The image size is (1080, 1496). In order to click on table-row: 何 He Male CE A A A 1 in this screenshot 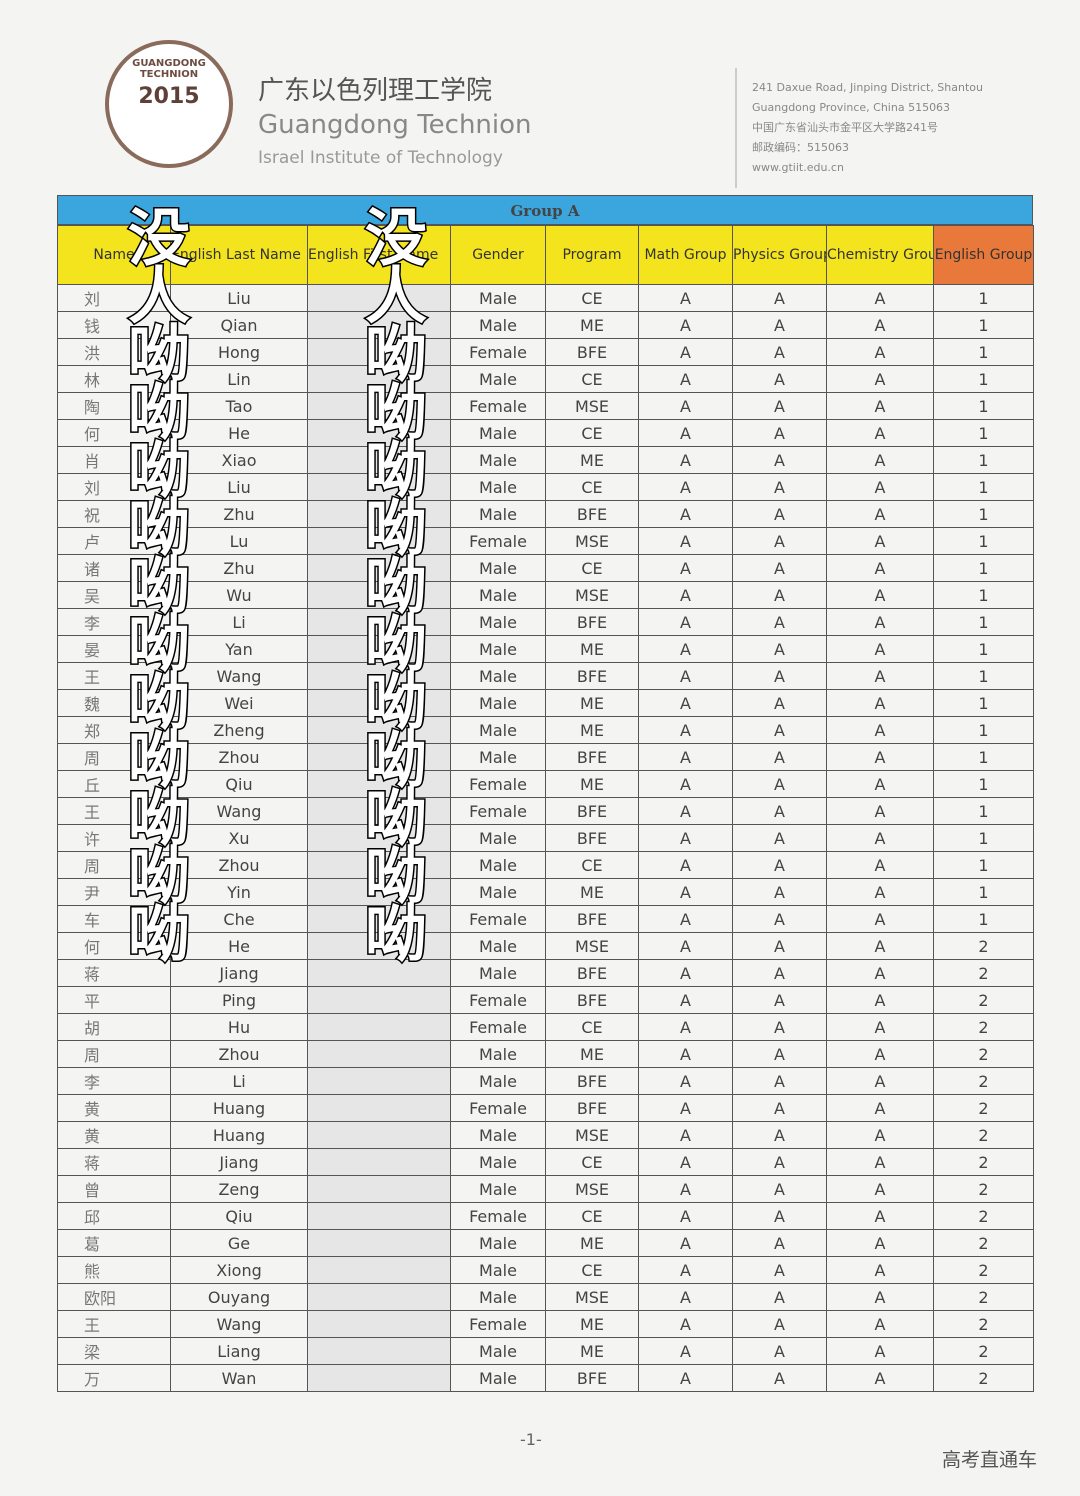, I will do `click(545, 433)`.